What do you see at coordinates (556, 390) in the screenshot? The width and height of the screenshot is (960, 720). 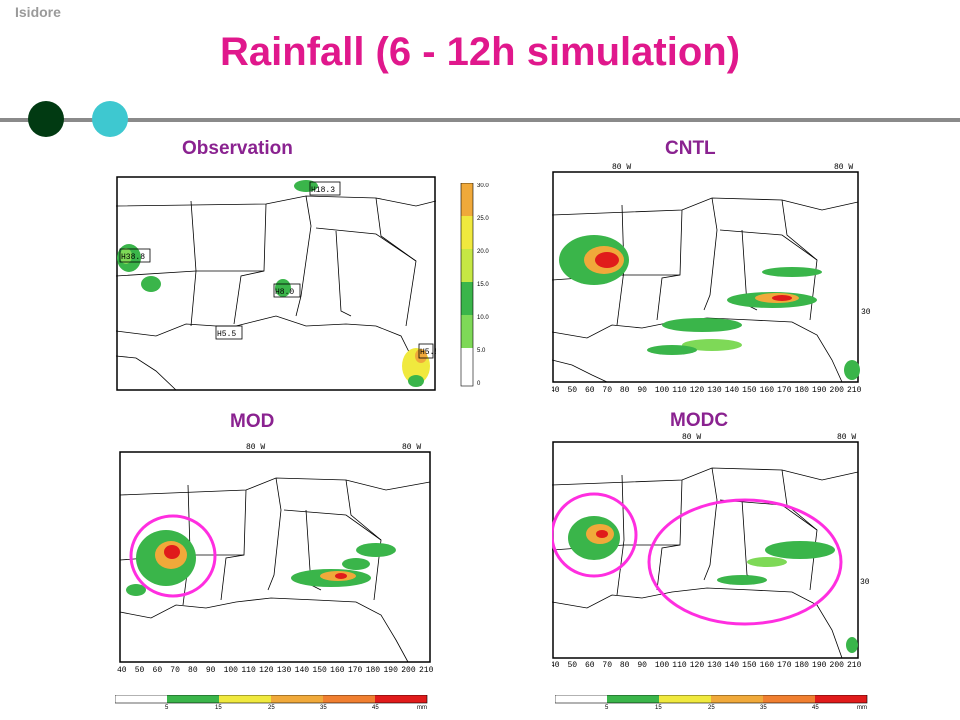 I see `cntl-x-tick: 40` at bounding box center [556, 390].